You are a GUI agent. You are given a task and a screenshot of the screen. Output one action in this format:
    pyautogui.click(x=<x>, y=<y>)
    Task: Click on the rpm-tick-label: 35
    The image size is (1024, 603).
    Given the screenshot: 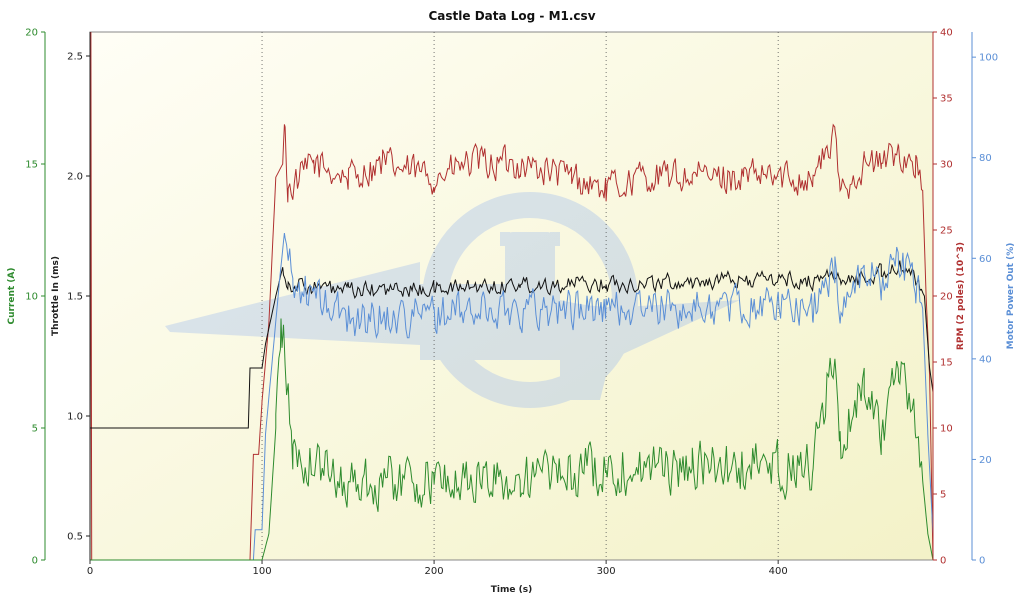 What is the action you would take?
    pyautogui.click(x=946, y=99)
    